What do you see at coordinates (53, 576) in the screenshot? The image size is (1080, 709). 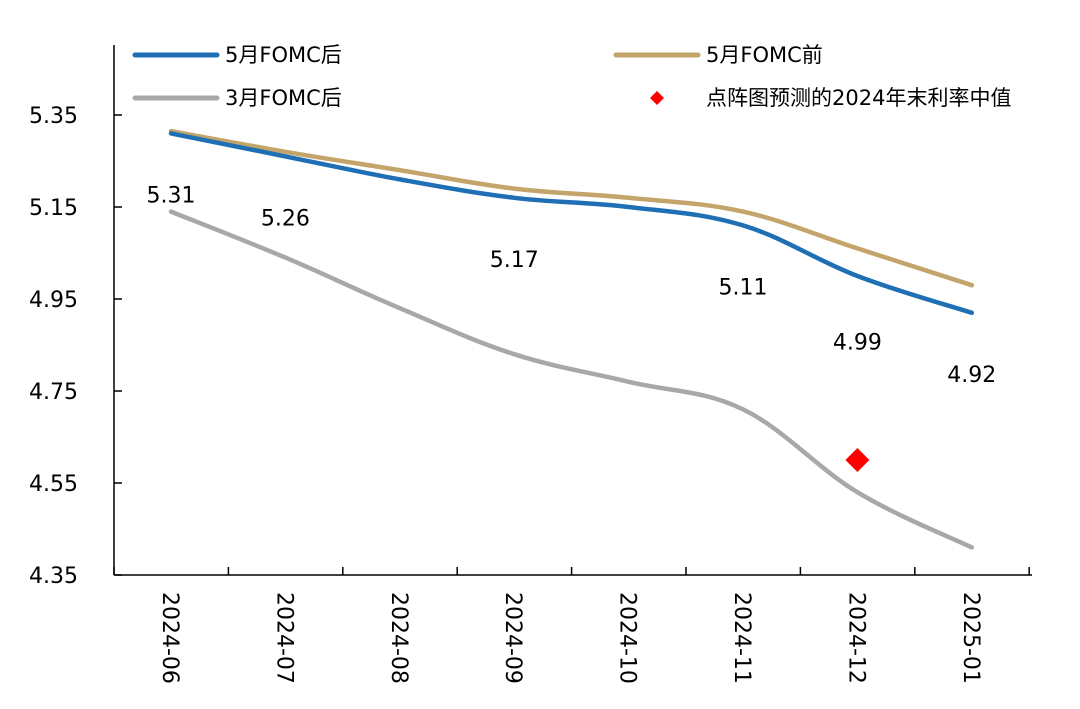 I see `y-tick-label: 4.35` at bounding box center [53, 576].